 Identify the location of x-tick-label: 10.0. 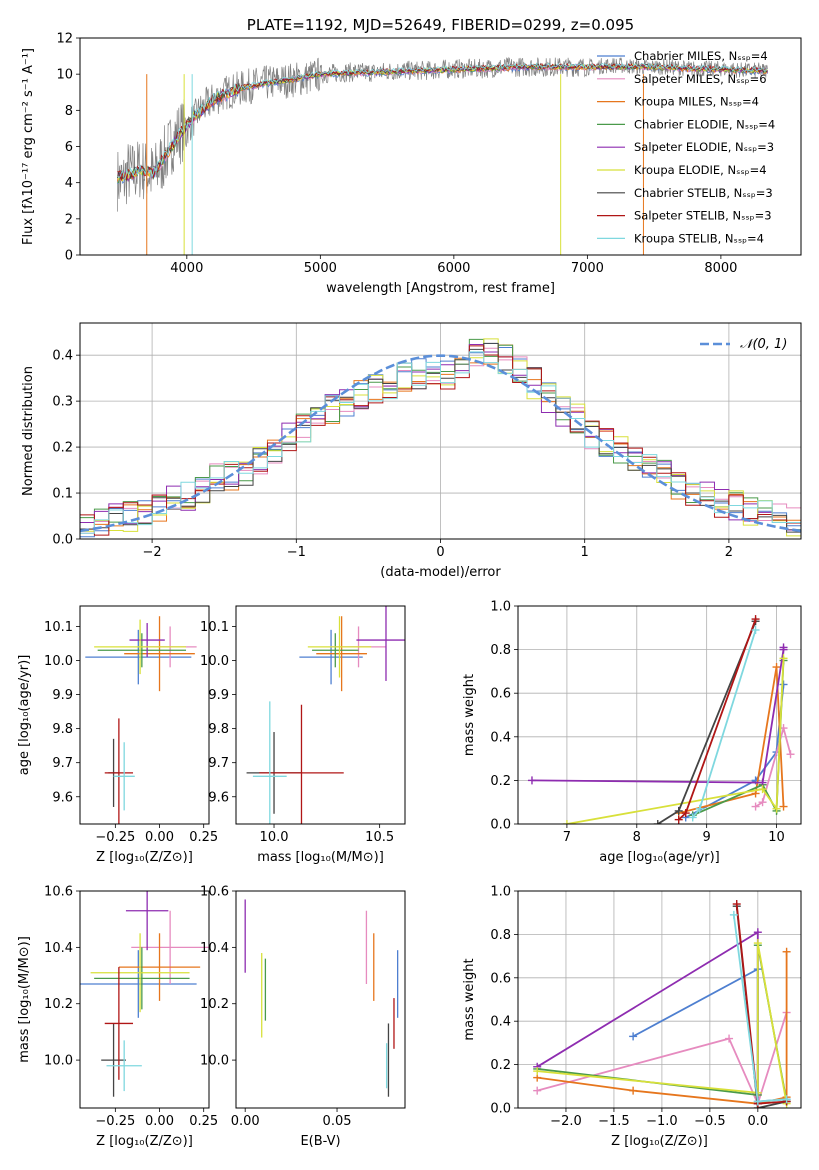
(274, 837).